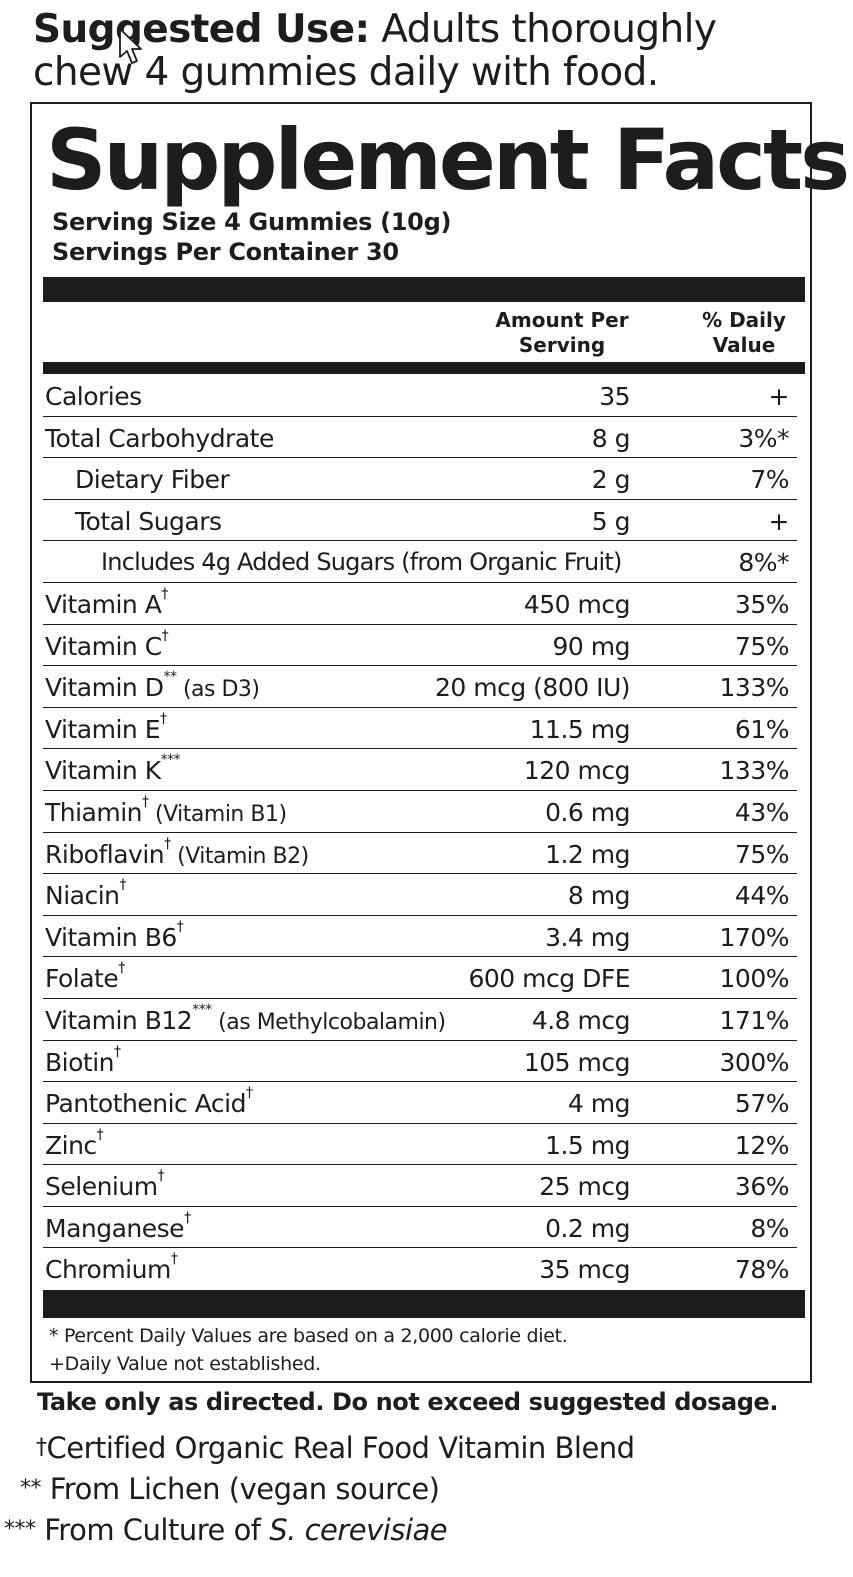 The height and width of the screenshot is (1577, 853). I want to click on column-header-dv: % Daily Value, so click(744, 333).